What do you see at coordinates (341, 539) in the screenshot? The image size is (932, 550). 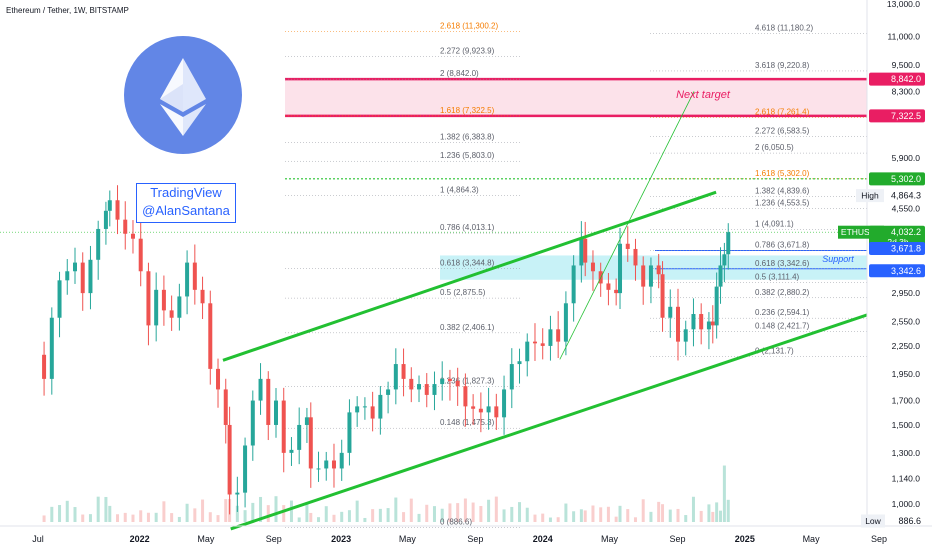 I see `x-tick-label: 2023` at bounding box center [341, 539].